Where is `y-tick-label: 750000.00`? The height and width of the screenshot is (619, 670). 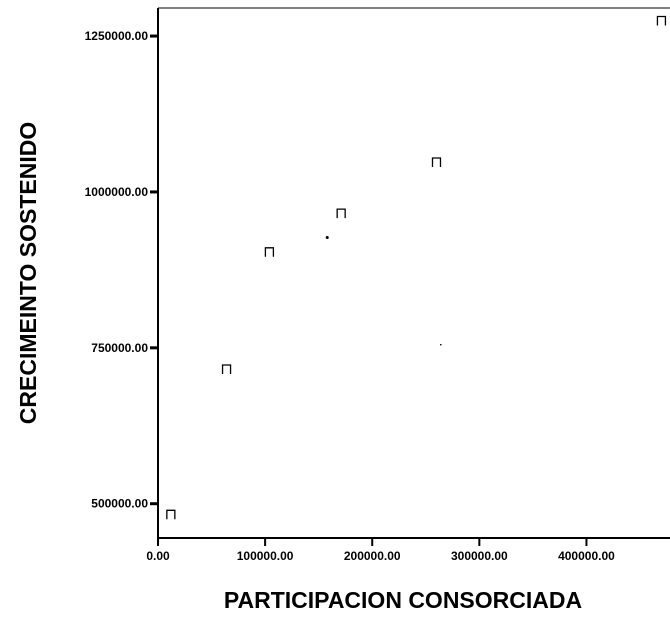 y-tick-label: 750000.00 is located at coordinates (119, 348).